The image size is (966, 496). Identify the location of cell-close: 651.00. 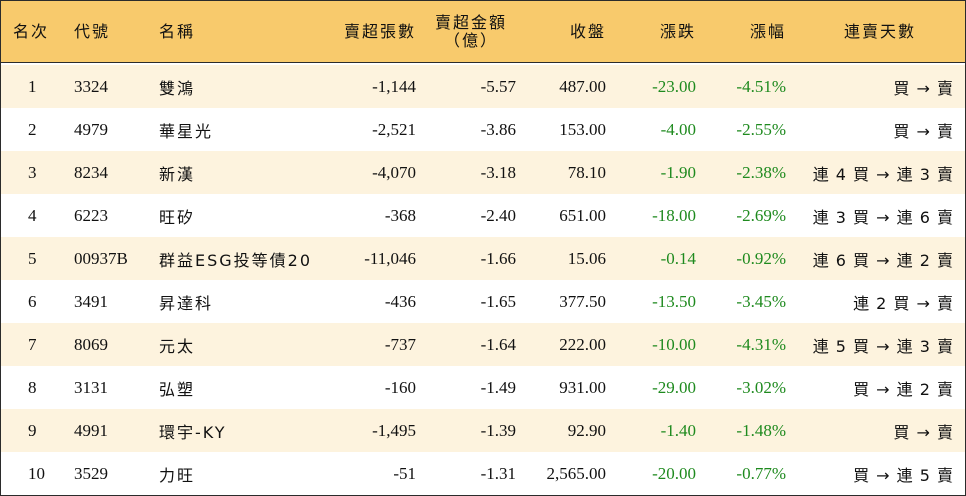
(582, 215).